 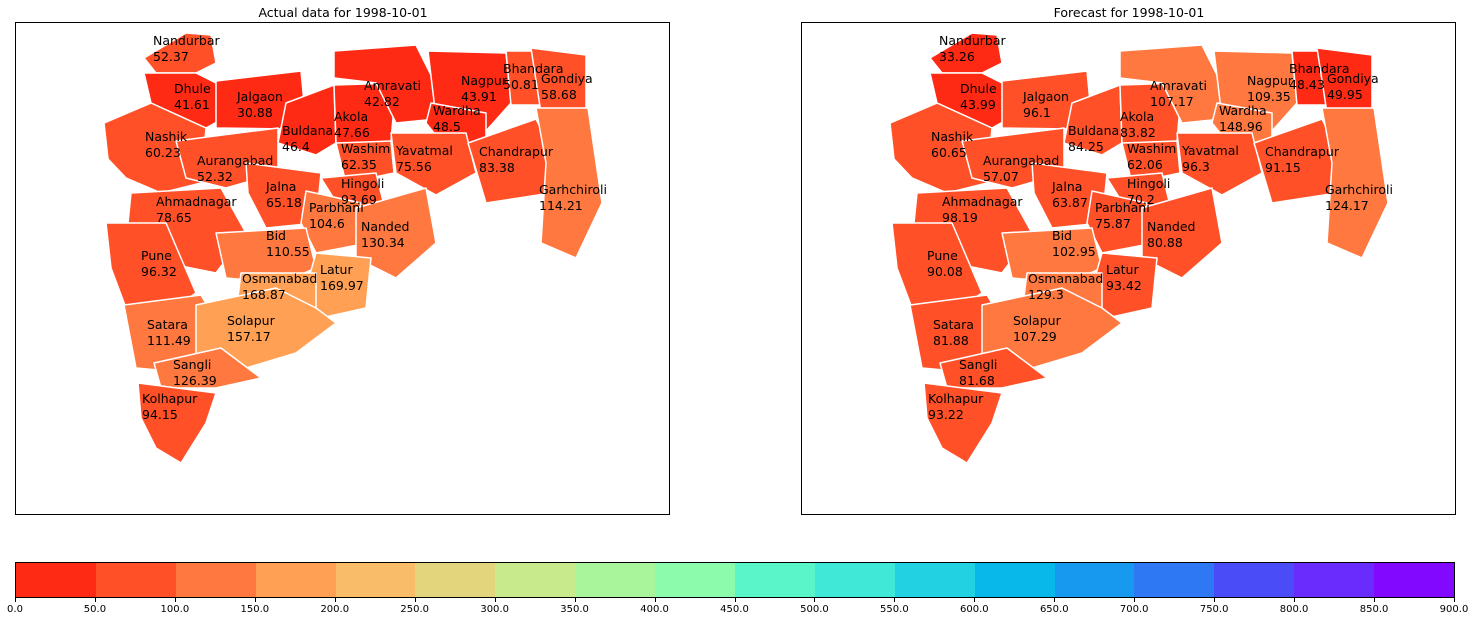 I want to click on district-amravati, so click(x=385, y=84).